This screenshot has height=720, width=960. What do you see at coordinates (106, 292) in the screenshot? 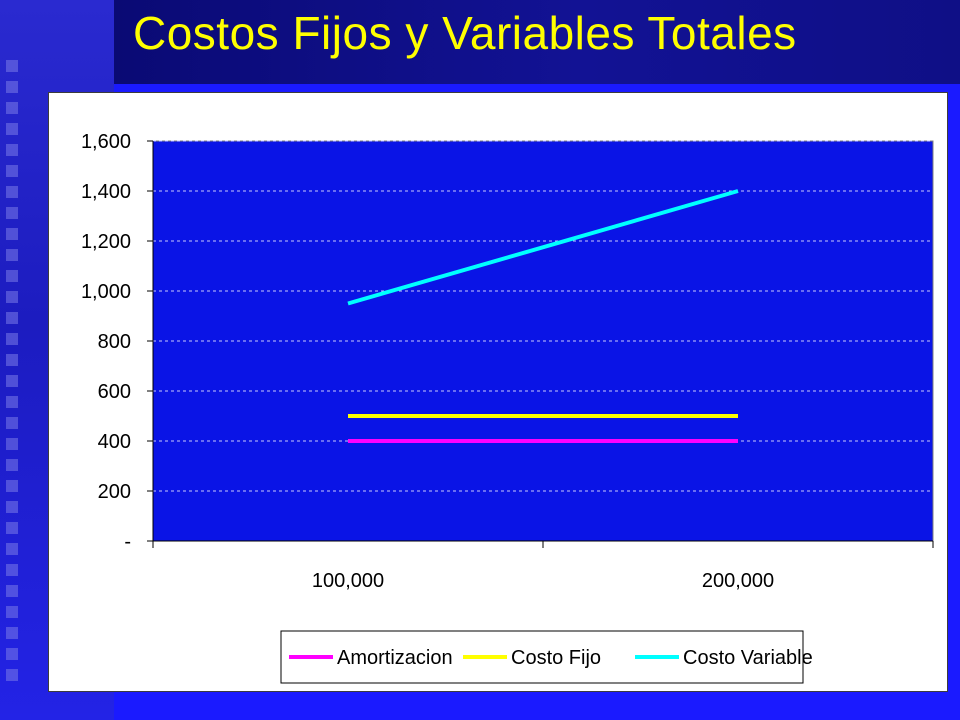
I see `y-tick-label: 1,000` at bounding box center [106, 292].